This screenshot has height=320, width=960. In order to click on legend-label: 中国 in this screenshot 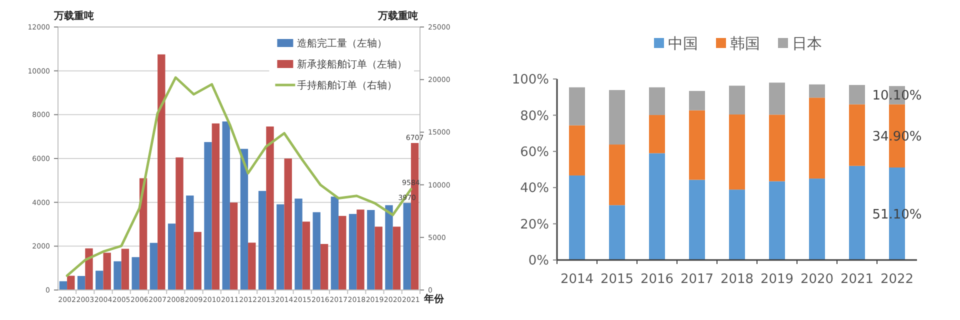, I will do `click(683, 43)`.